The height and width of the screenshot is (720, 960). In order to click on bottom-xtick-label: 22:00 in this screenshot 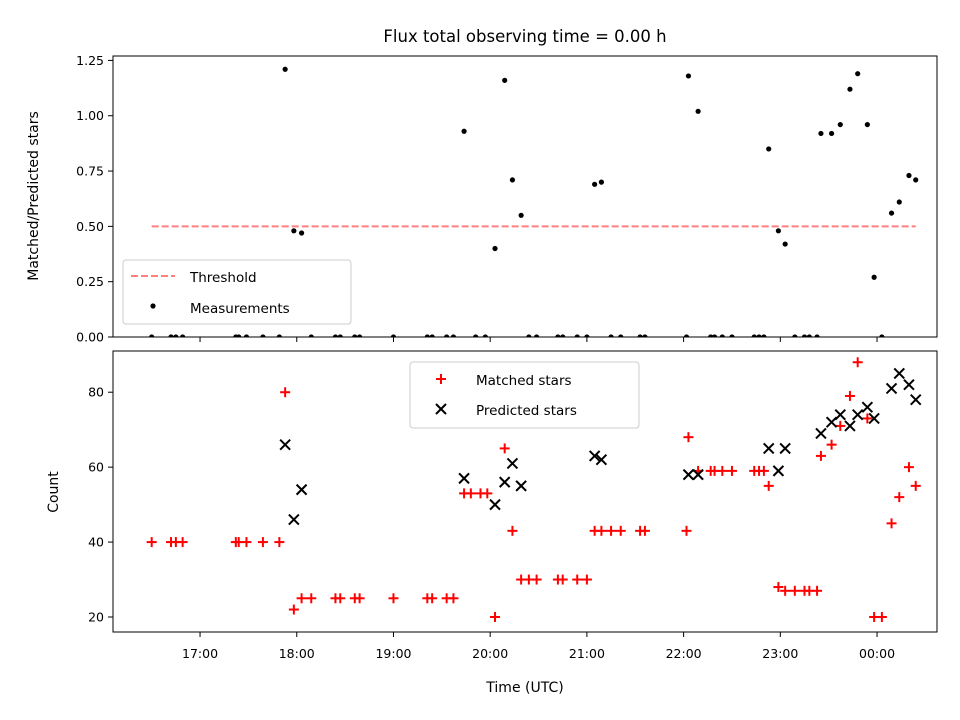, I will do `click(684, 653)`.